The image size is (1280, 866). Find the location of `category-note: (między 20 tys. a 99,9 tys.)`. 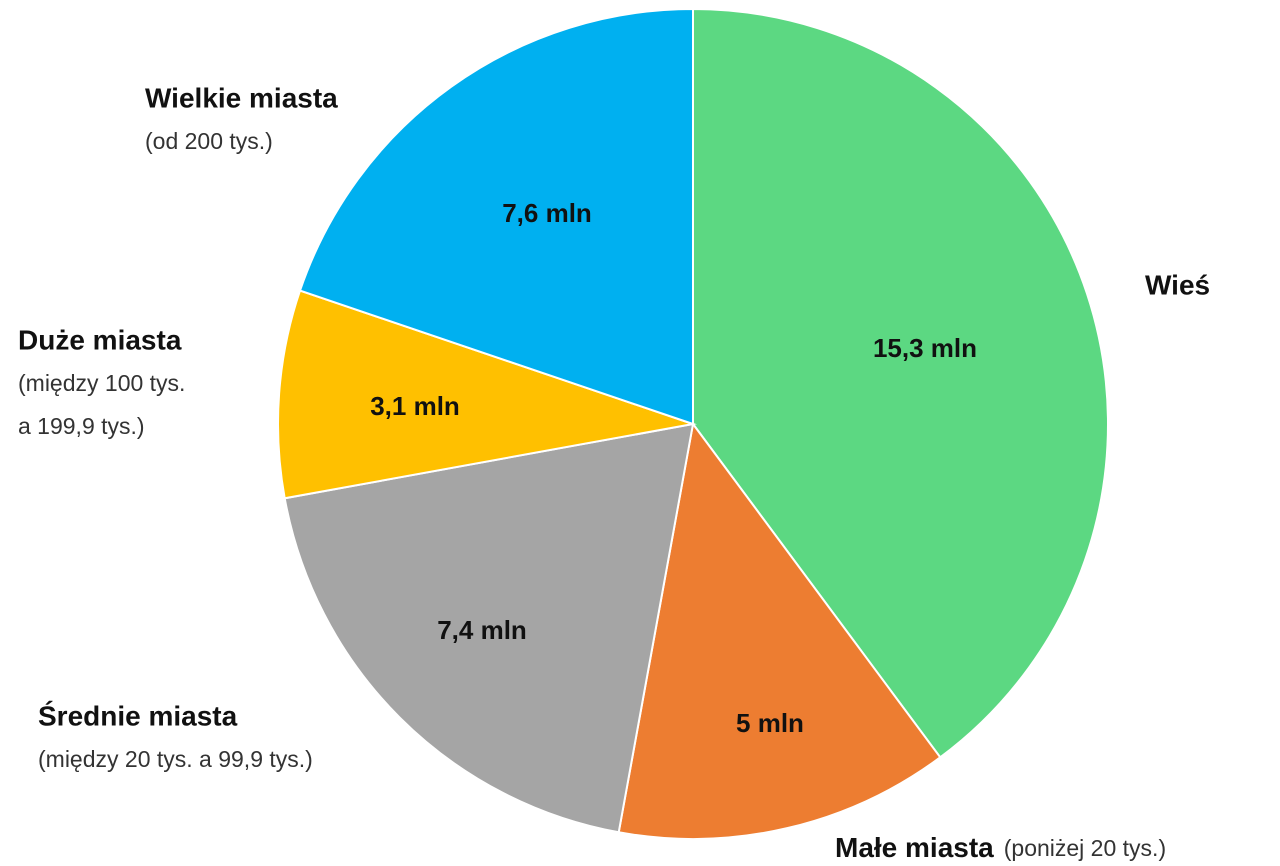

category-note: (między 20 tys. a 99,9 tys.) is located at coordinates (175, 759).